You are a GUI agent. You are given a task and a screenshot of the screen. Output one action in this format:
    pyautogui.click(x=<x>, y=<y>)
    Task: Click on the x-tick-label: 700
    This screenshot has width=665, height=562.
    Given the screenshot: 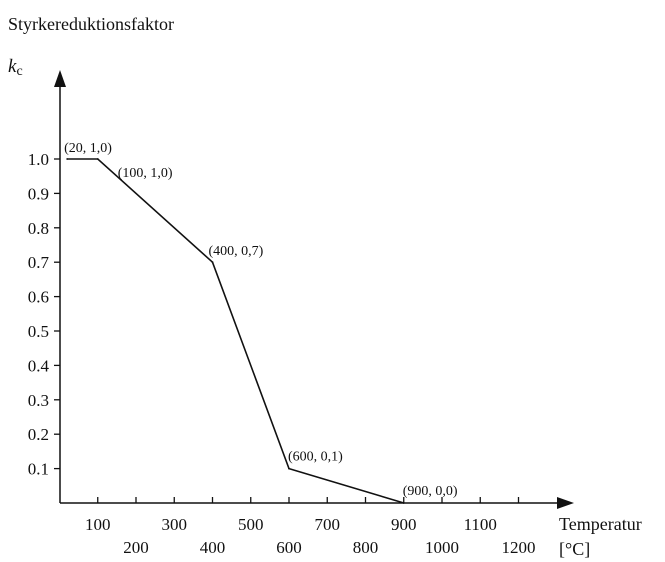 What is the action you would take?
    pyautogui.click(x=328, y=524)
    